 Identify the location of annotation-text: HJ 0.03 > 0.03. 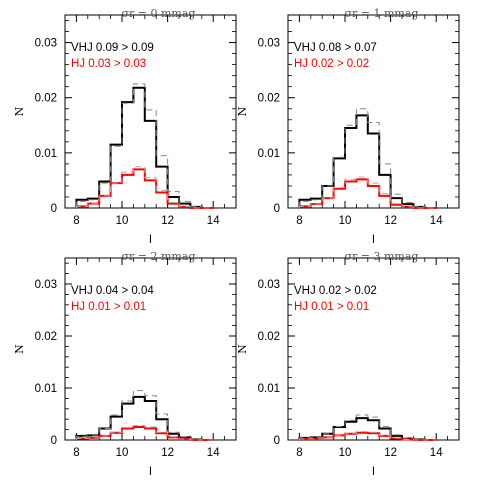
(108, 64).